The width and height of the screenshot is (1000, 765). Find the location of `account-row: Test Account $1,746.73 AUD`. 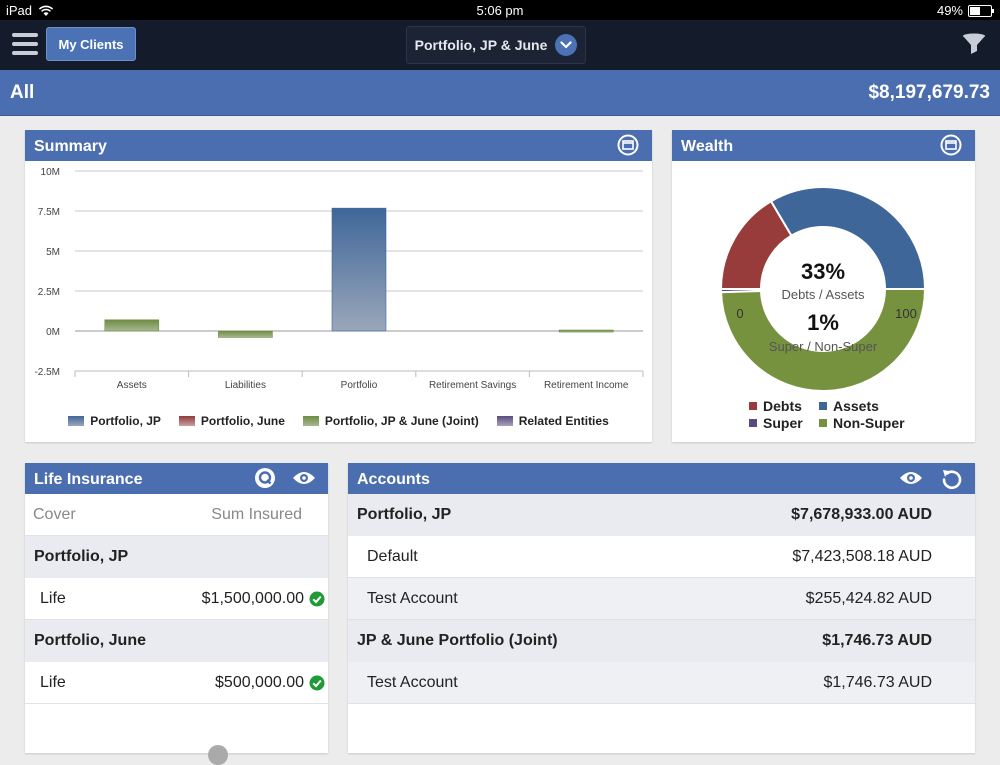

account-row: Test Account $1,746.73 AUD is located at coordinates (661, 683).